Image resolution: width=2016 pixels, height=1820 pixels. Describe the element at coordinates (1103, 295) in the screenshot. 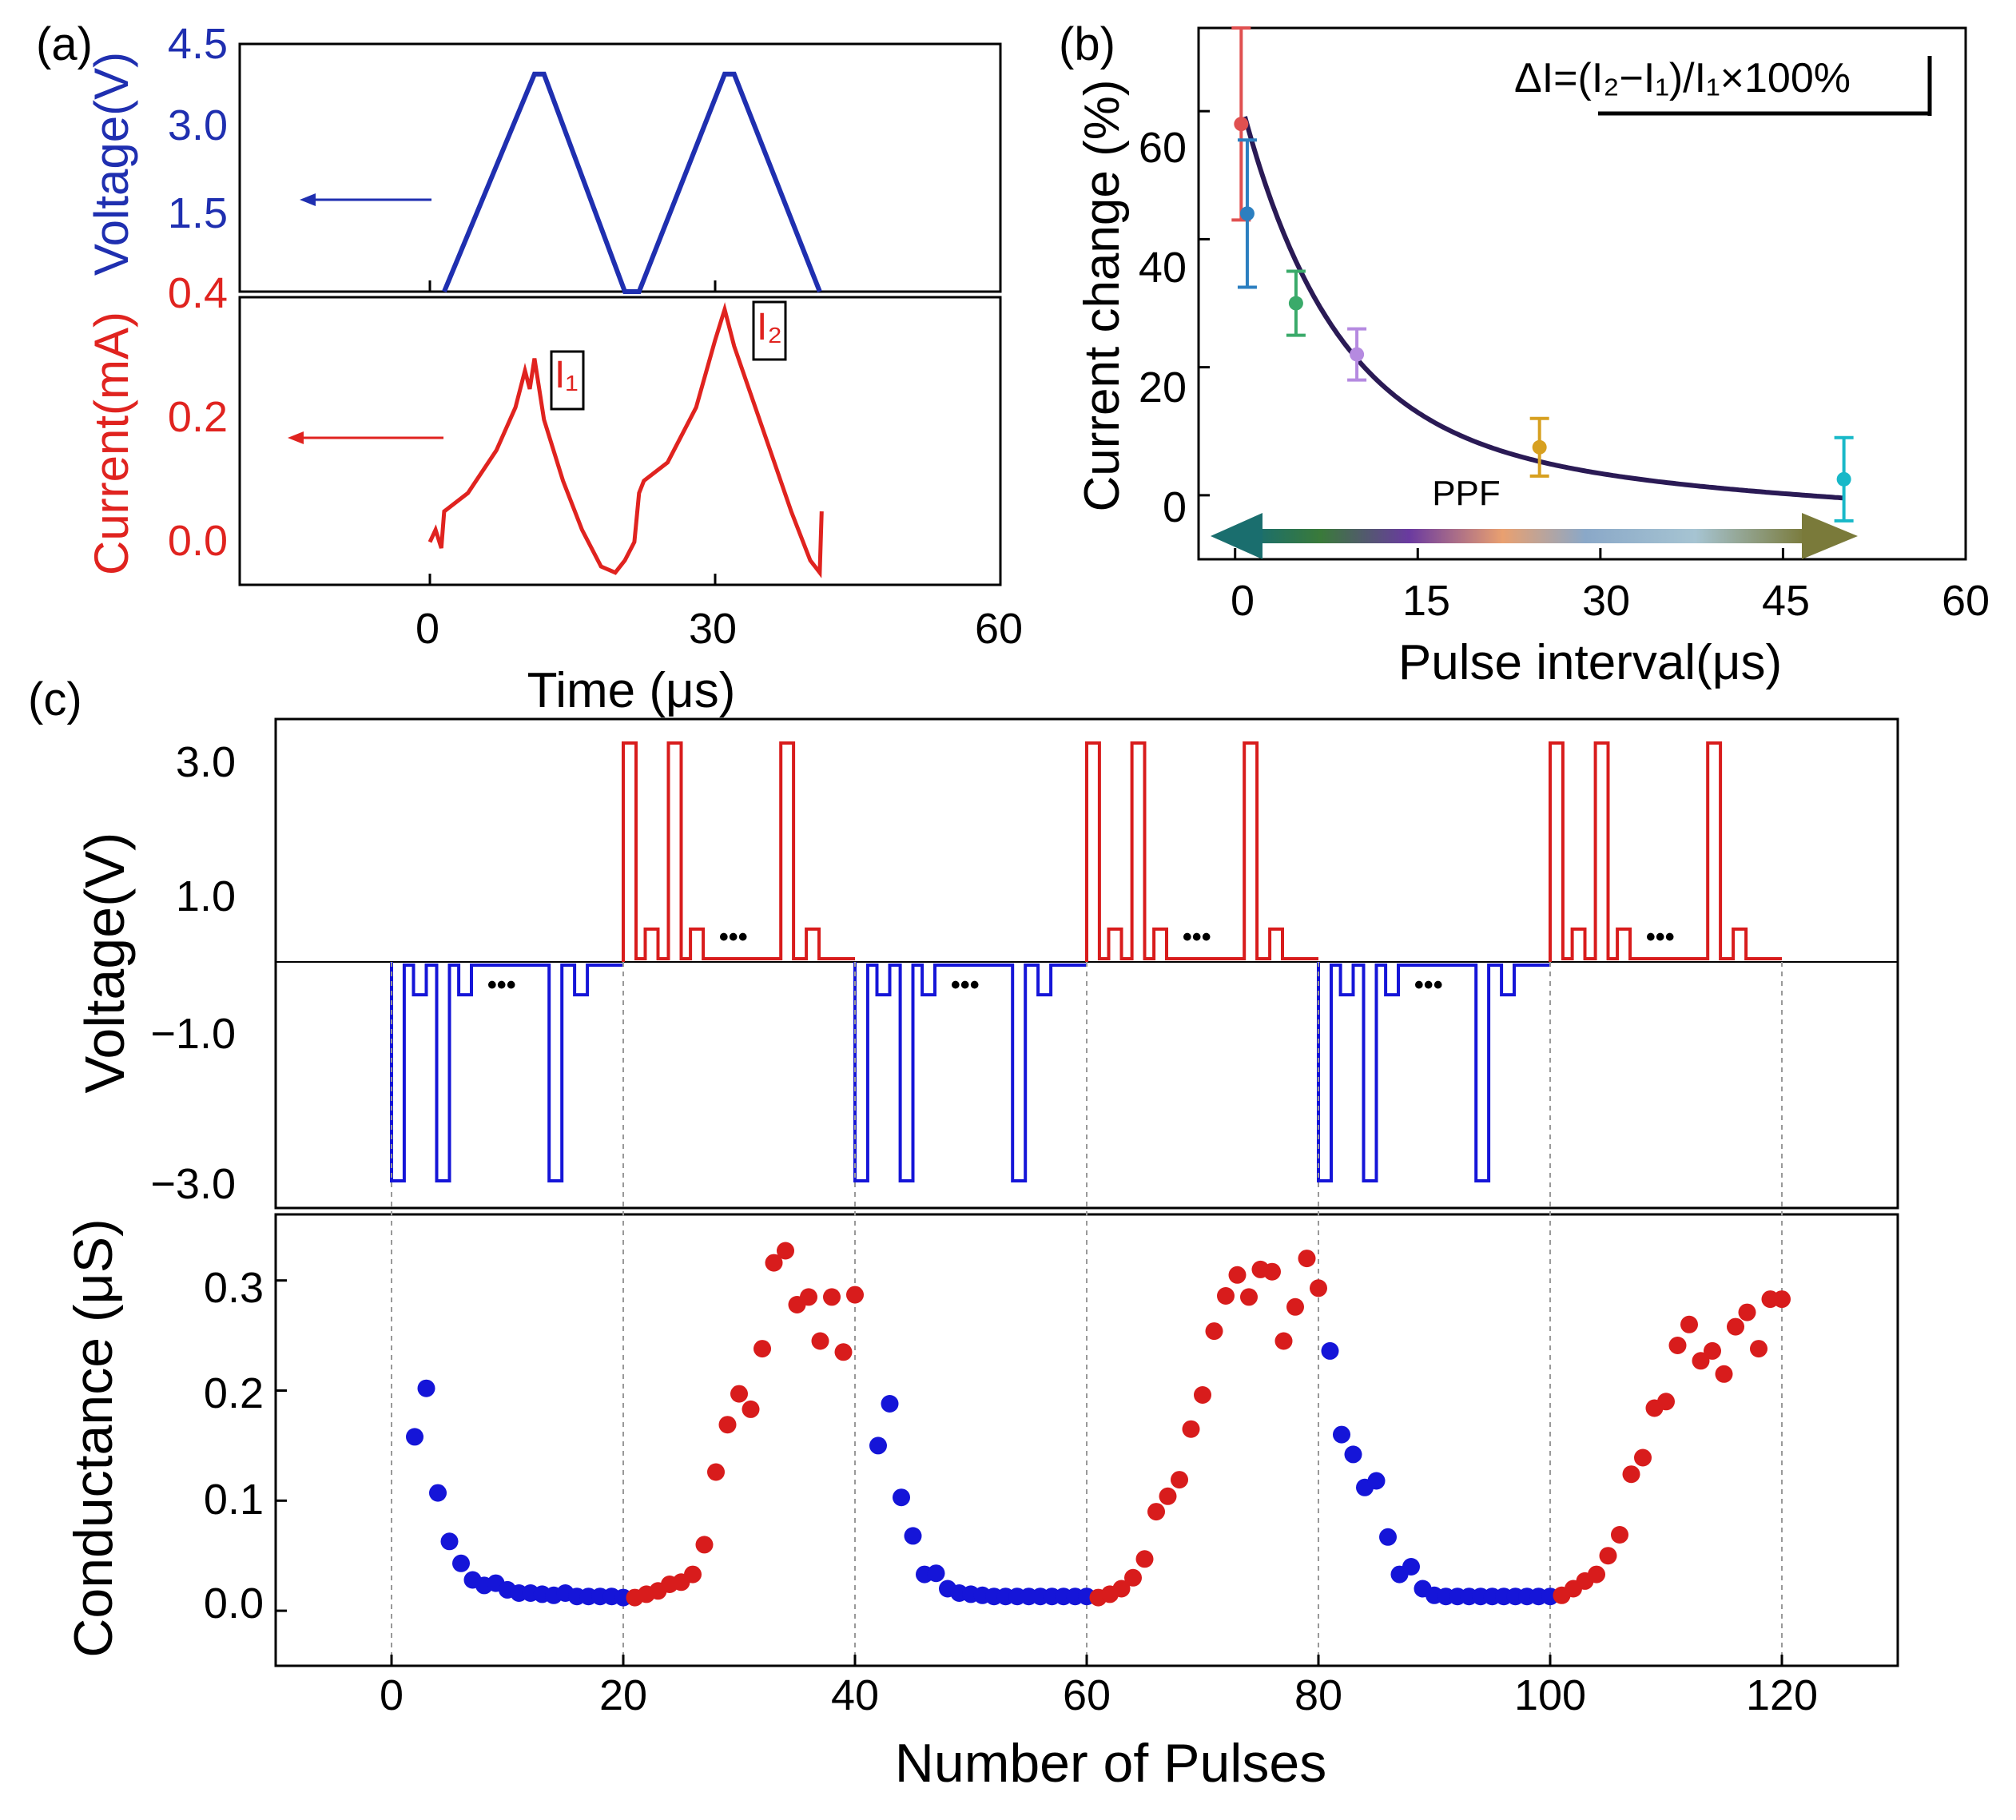

I see `ppf-y-axis-label: Current change (%)` at that location.